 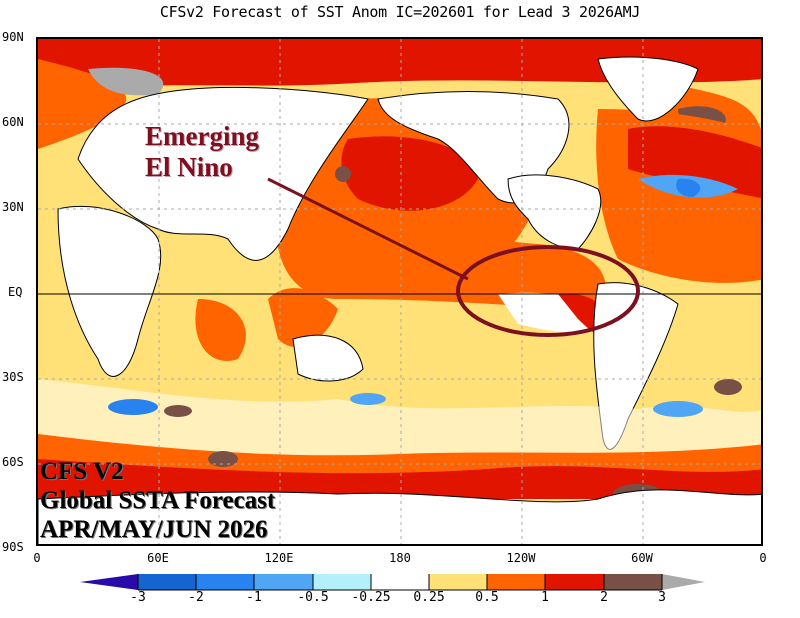 I want to click on lat-label-90s: 90S, so click(x=13, y=547).